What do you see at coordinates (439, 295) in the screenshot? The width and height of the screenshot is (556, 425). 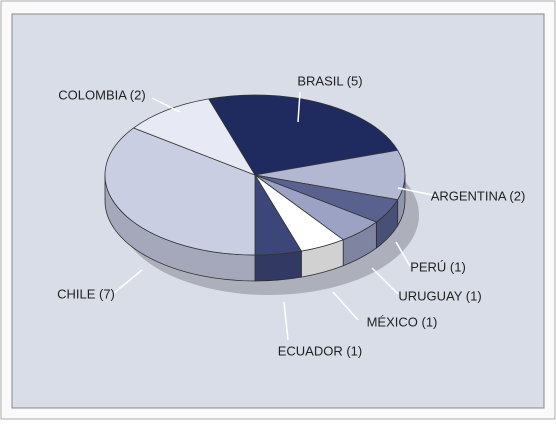 I see `slice-label: URUGUAY (1)` at bounding box center [439, 295].